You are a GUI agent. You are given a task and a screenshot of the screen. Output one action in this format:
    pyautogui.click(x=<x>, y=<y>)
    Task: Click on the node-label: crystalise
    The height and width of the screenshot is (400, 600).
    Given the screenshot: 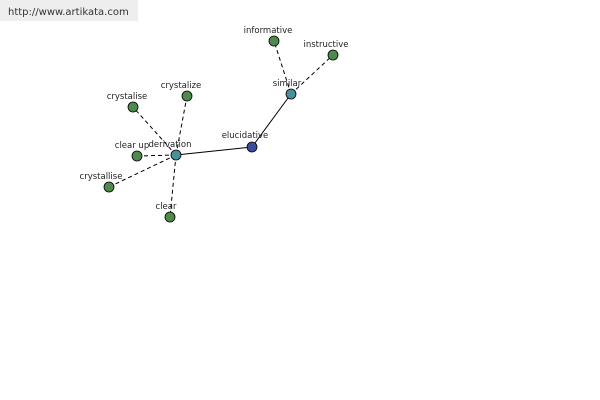 What is the action you would take?
    pyautogui.click(x=127, y=97)
    